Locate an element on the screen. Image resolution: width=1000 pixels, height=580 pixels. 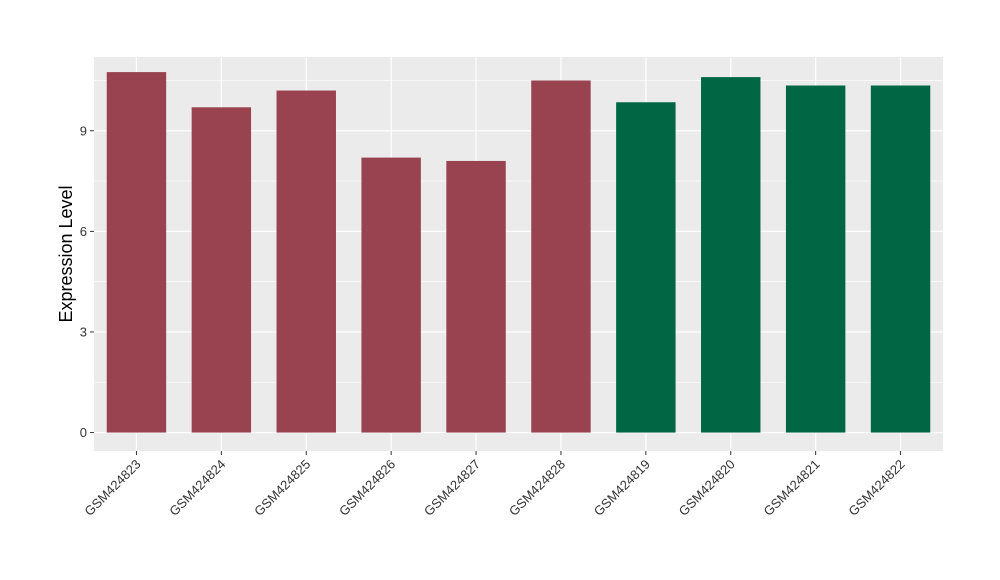
bar-gsm424822 is located at coordinates (900, 259).